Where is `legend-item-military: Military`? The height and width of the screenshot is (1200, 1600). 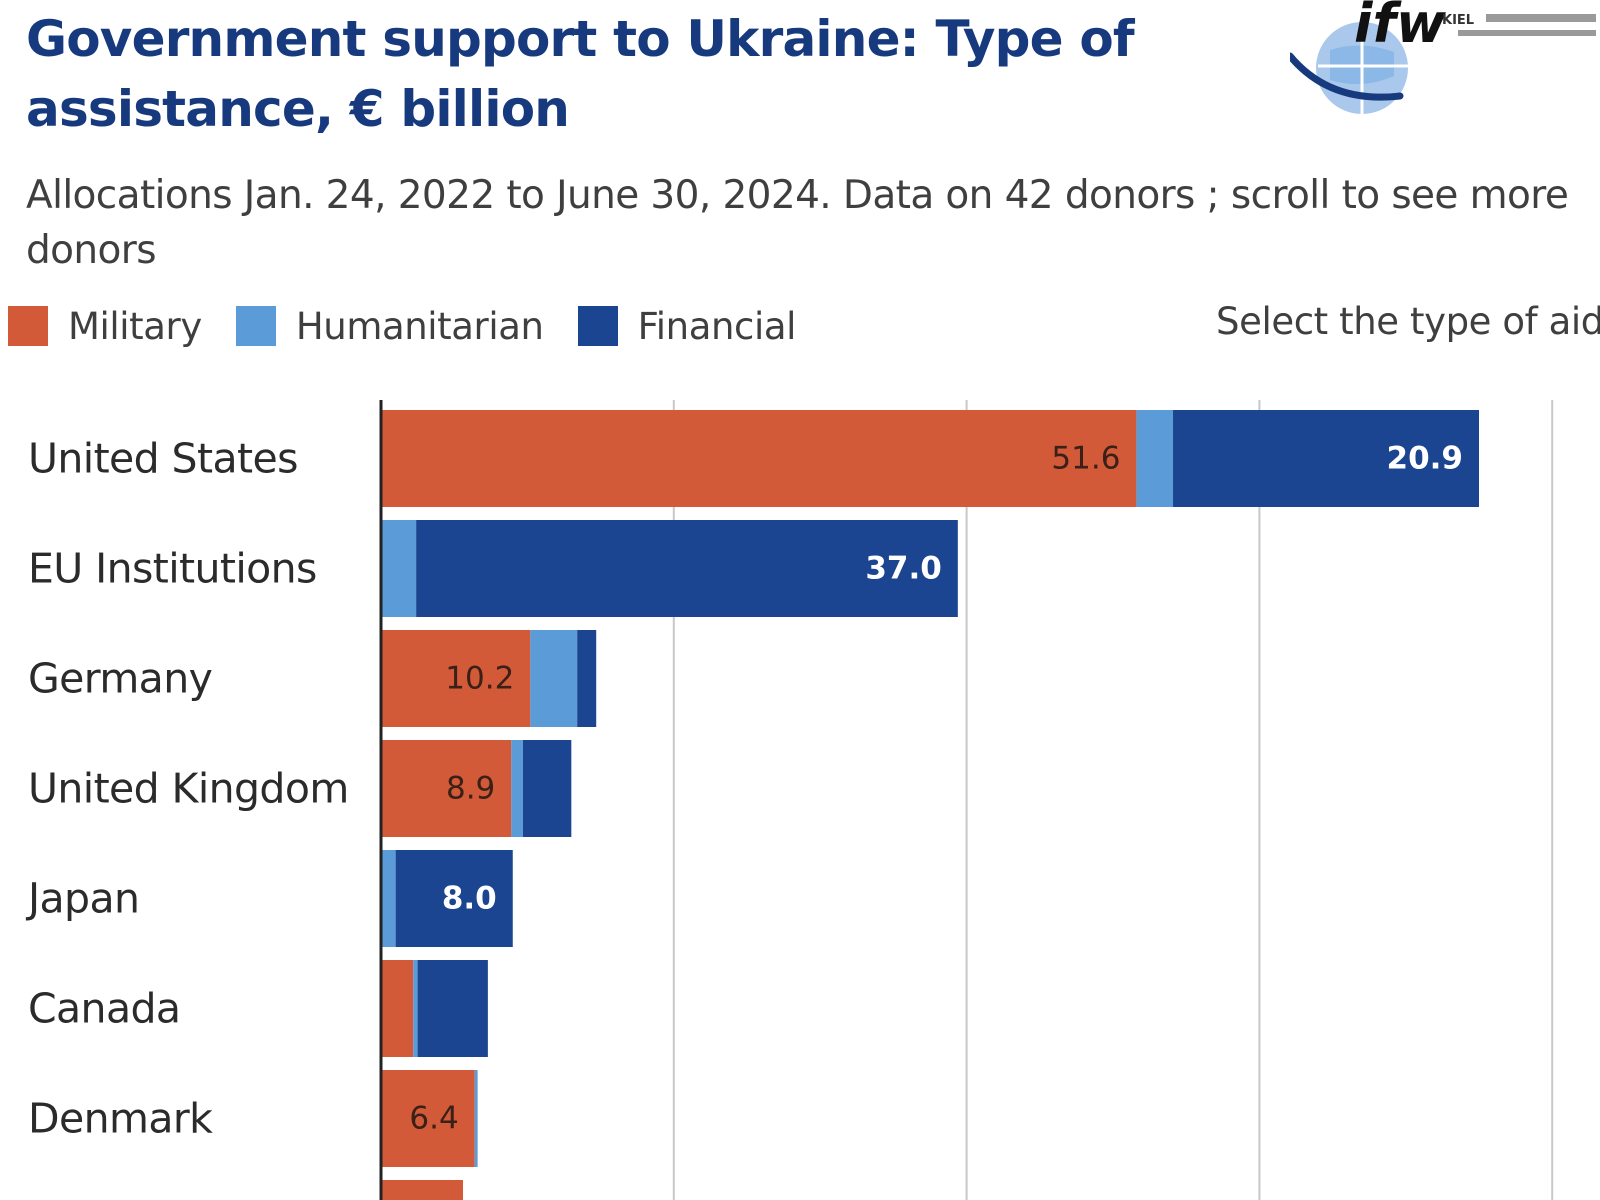
legend-item-military: Military is located at coordinates (105, 326).